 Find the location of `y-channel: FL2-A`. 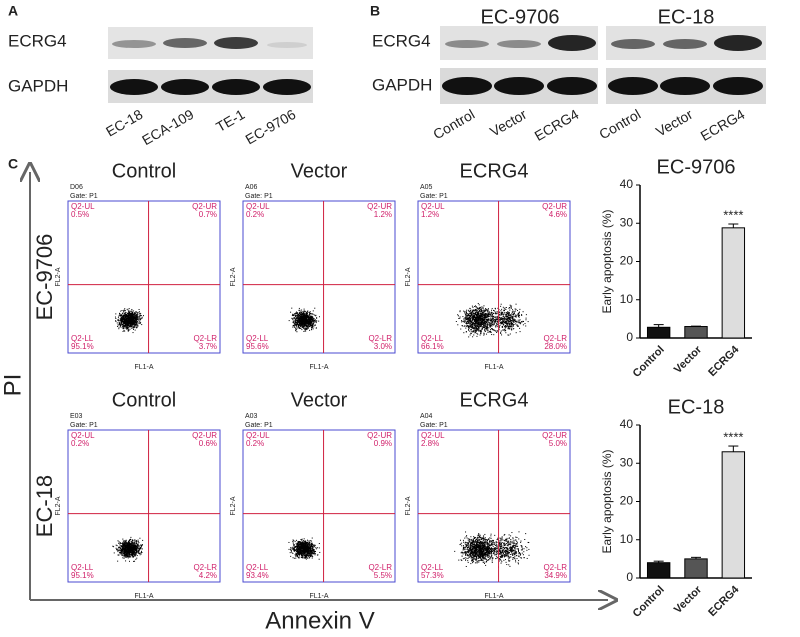

y-channel: FL2-A is located at coordinates (408, 276).